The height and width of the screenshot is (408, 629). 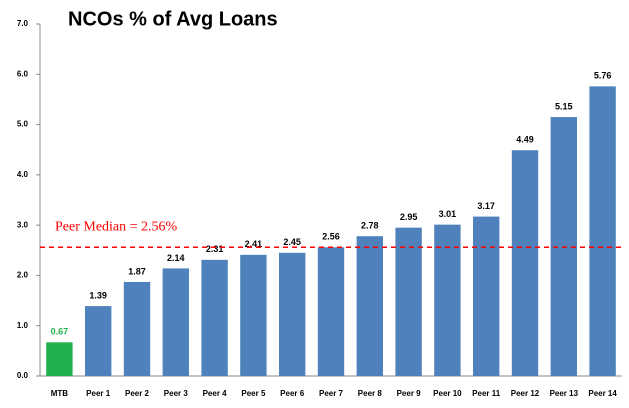 What do you see at coordinates (525, 140) in the screenshot?
I see `value-label: 4.49` at bounding box center [525, 140].